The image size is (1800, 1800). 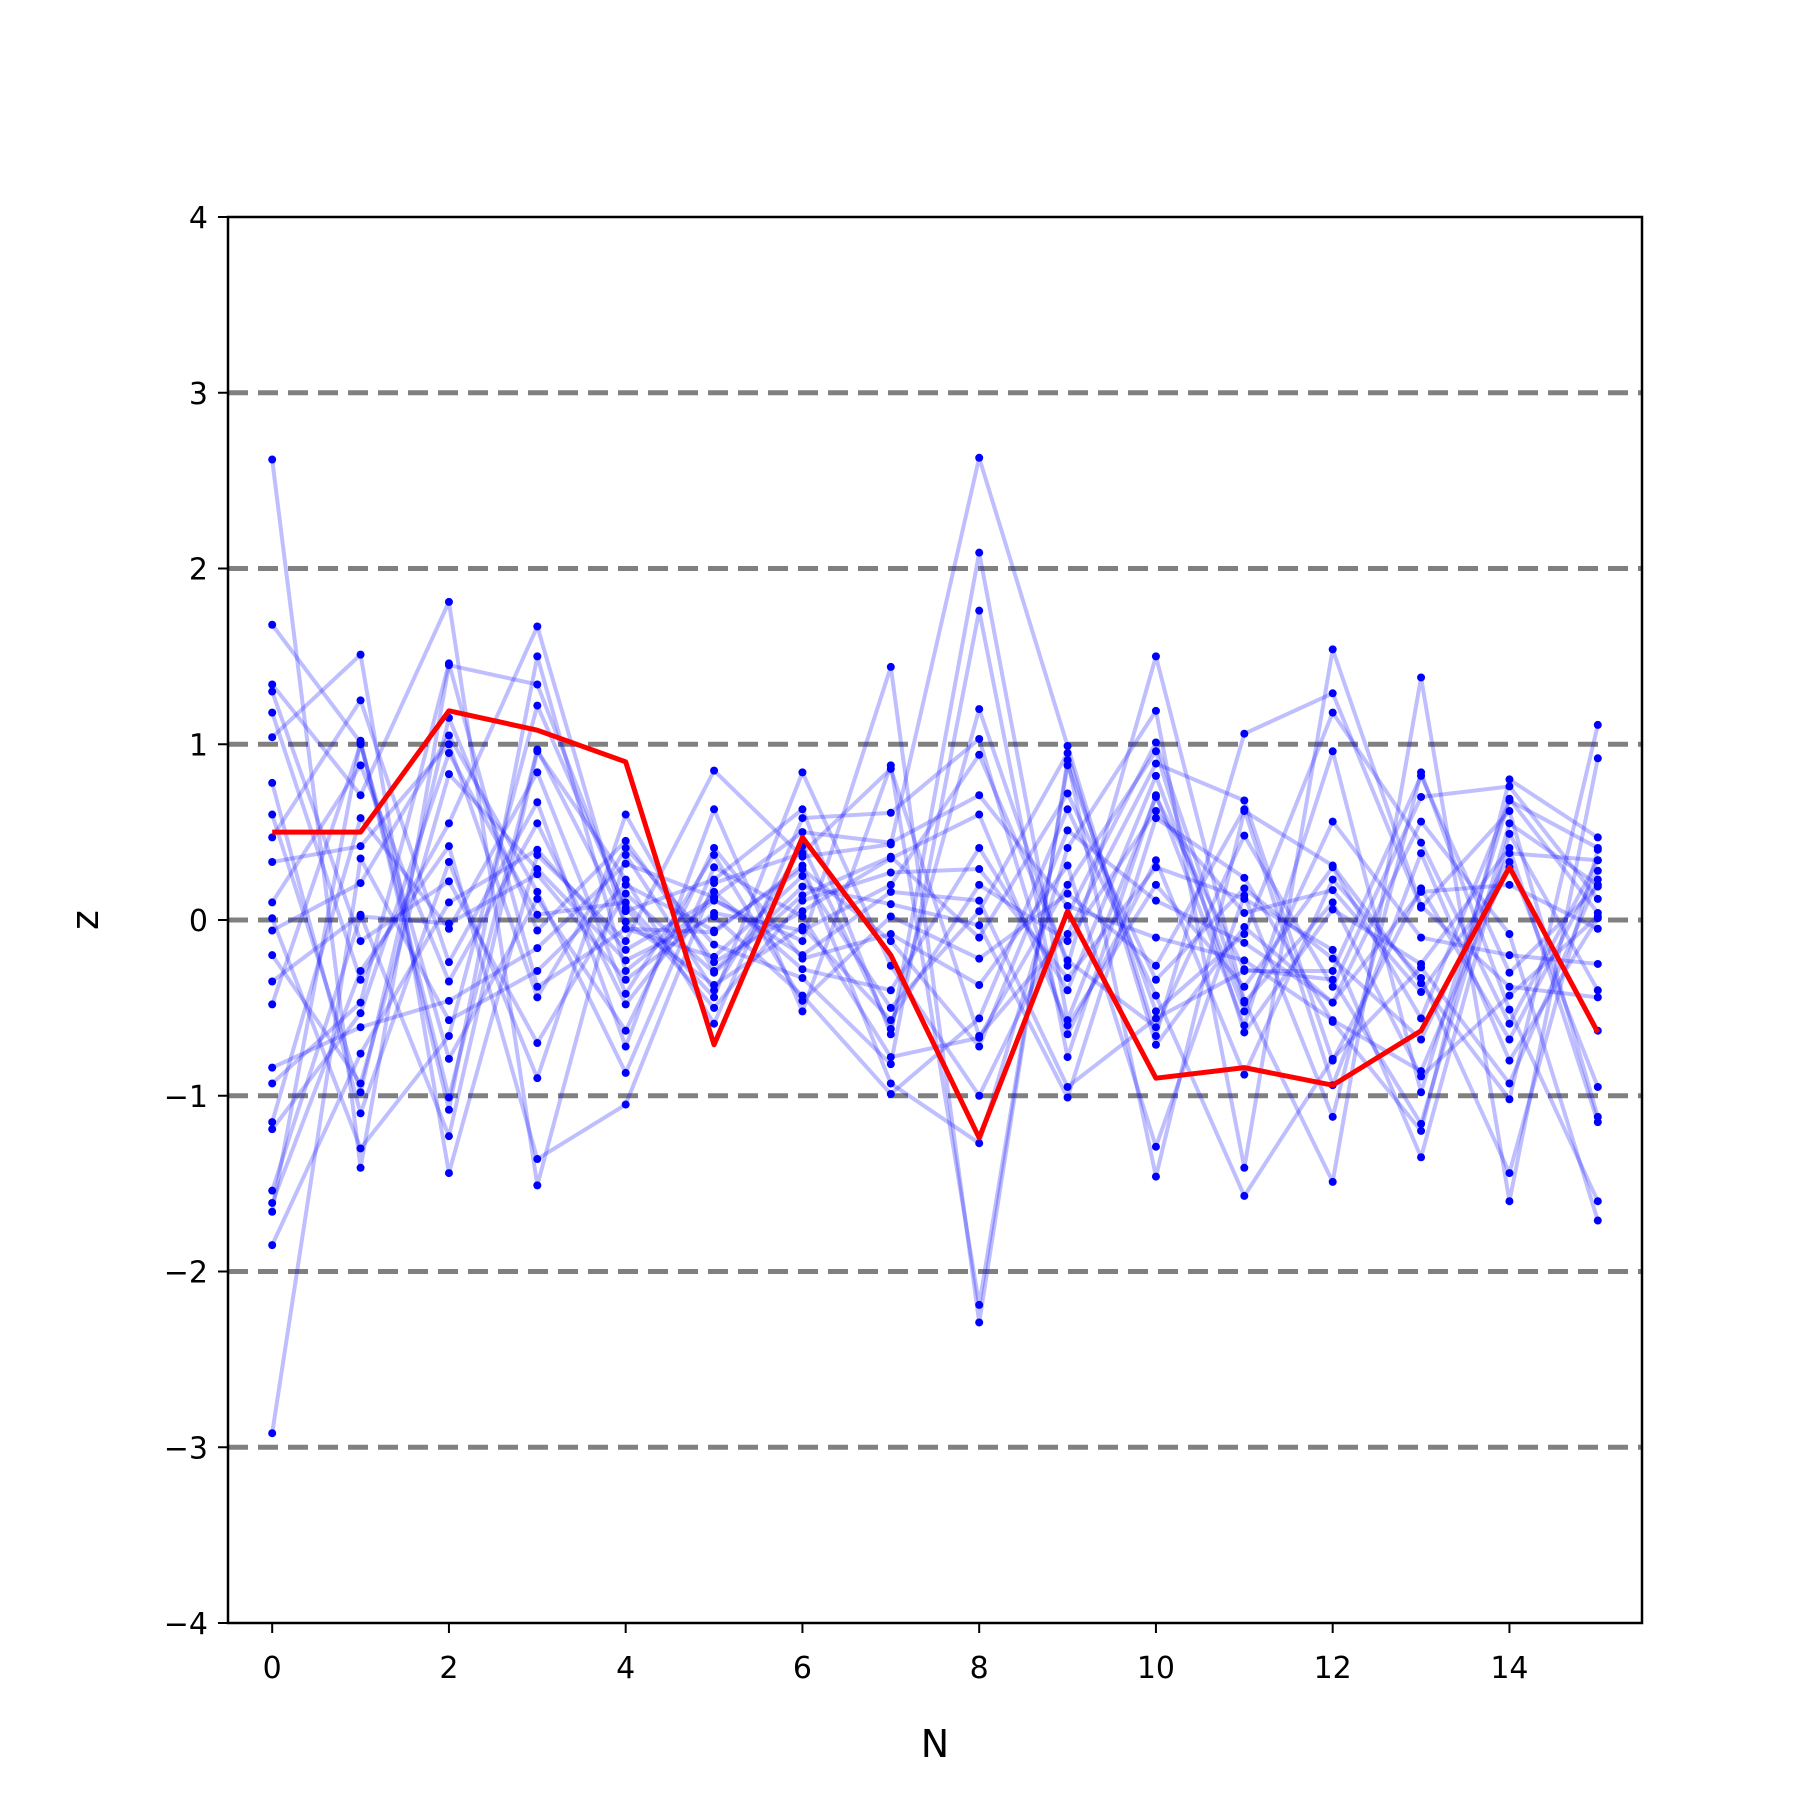 What do you see at coordinates (85, 920) in the screenshot?
I see `y-axis-label: z` at bounding box center [85, 920].